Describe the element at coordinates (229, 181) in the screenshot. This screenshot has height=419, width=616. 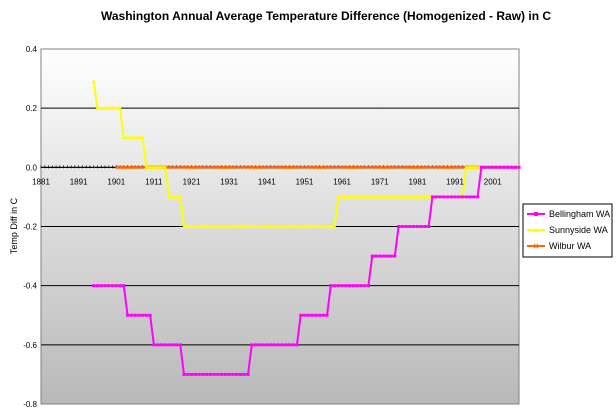
I see `x-tick-label: 1931` at that location.